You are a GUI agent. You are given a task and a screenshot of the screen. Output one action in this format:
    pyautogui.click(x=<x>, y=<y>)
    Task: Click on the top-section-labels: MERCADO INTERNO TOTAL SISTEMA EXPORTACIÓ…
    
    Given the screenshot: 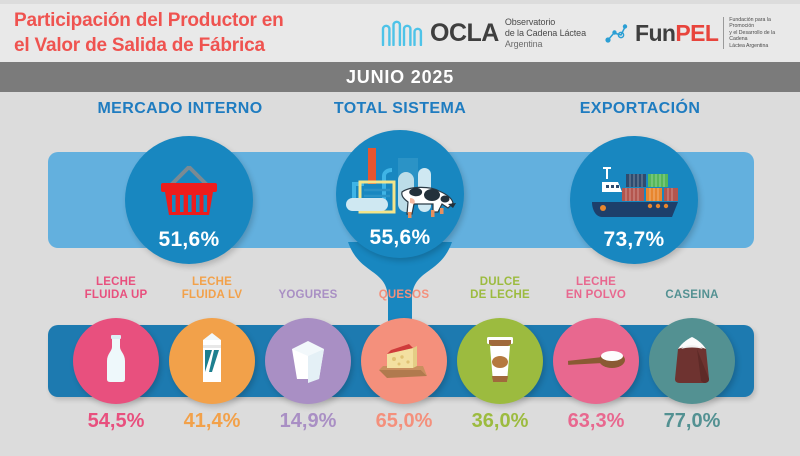 What is the action you would take?
    pyautogui.click(x=400, y=111)
    